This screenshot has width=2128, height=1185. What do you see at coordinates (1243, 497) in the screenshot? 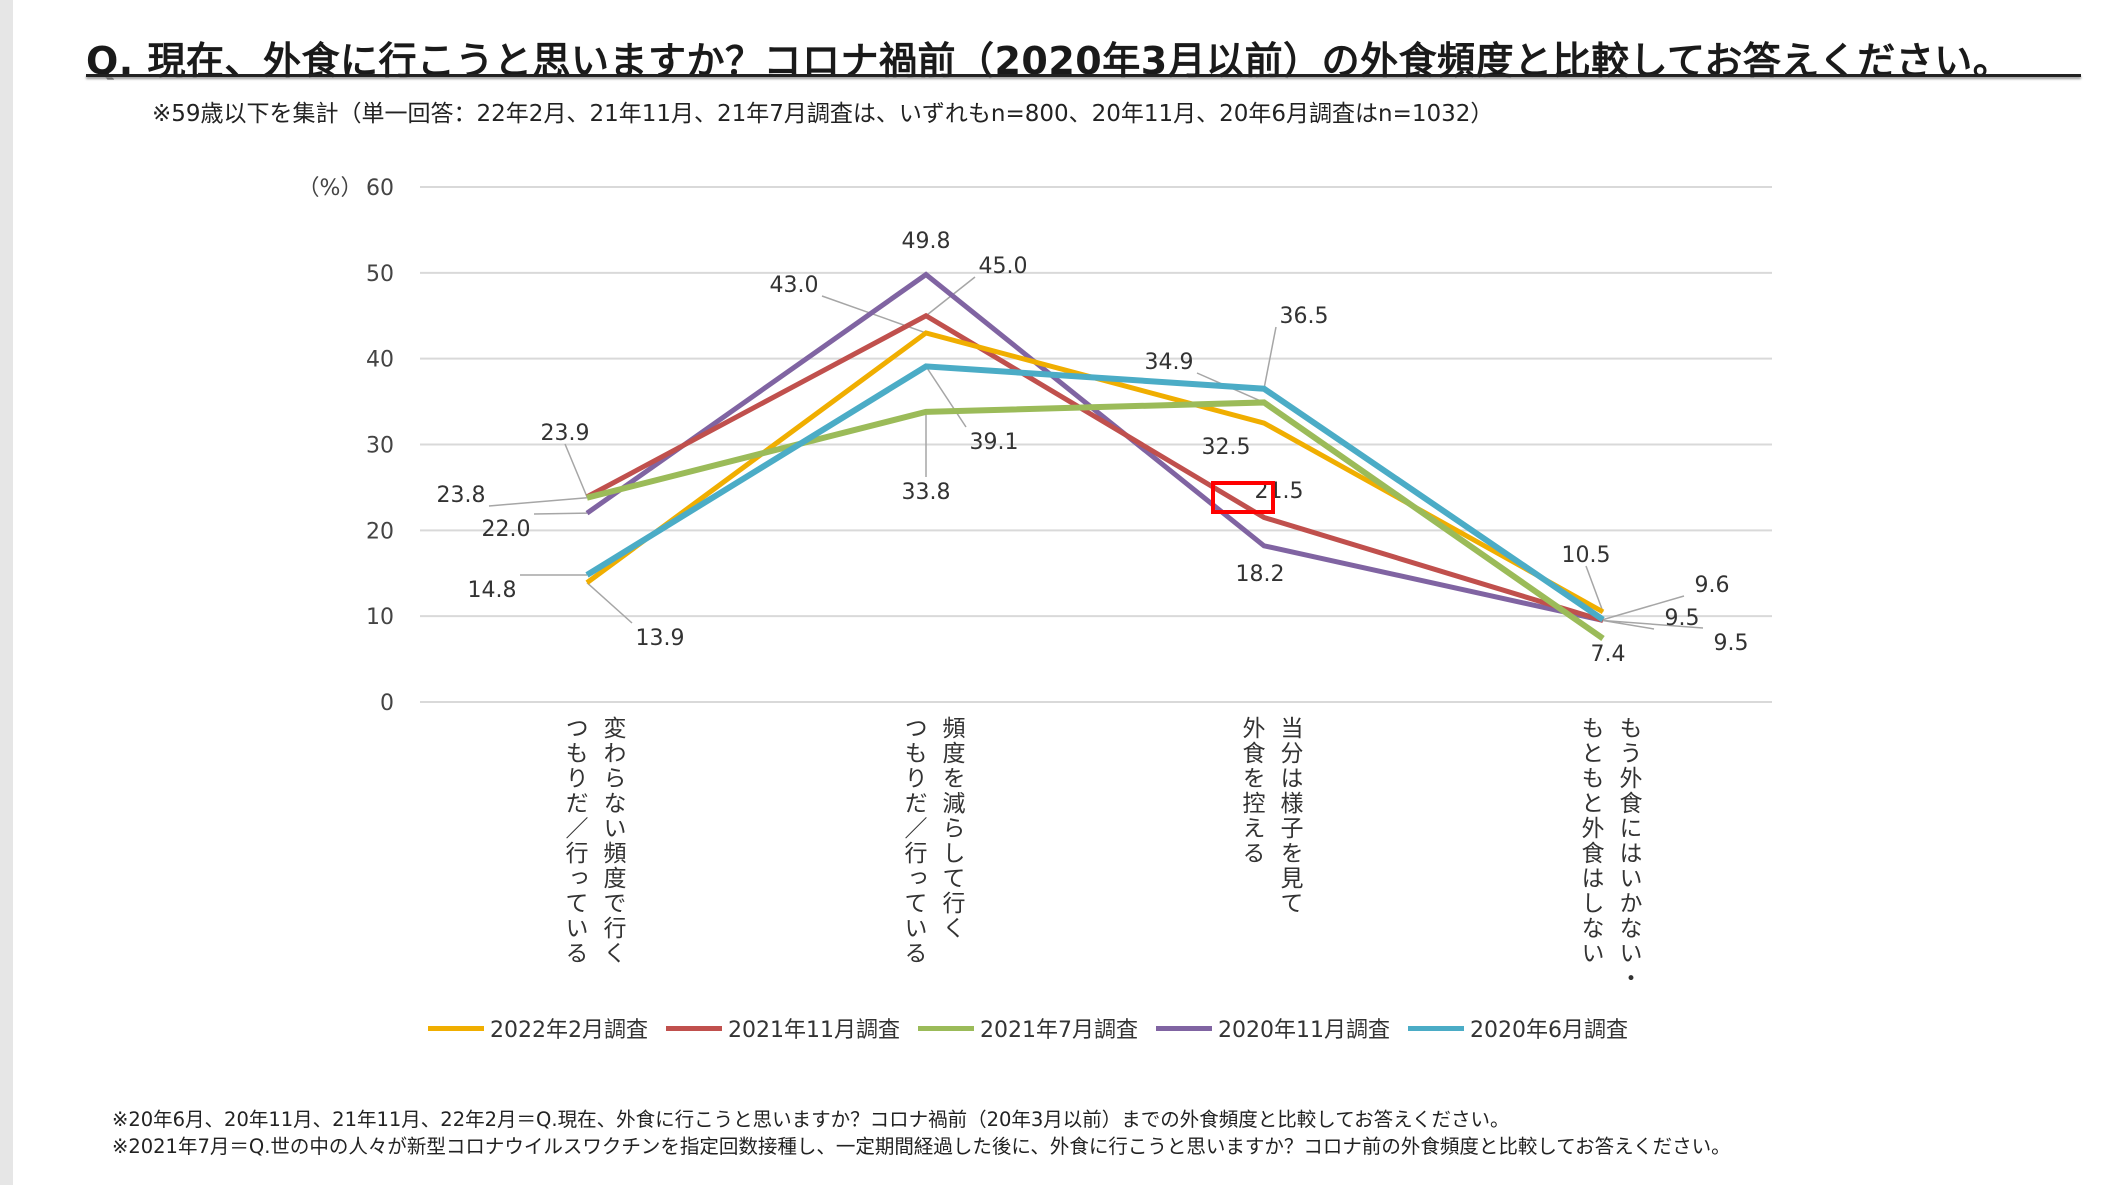
I see `highlight-box` at bounding box center [1243, 497].